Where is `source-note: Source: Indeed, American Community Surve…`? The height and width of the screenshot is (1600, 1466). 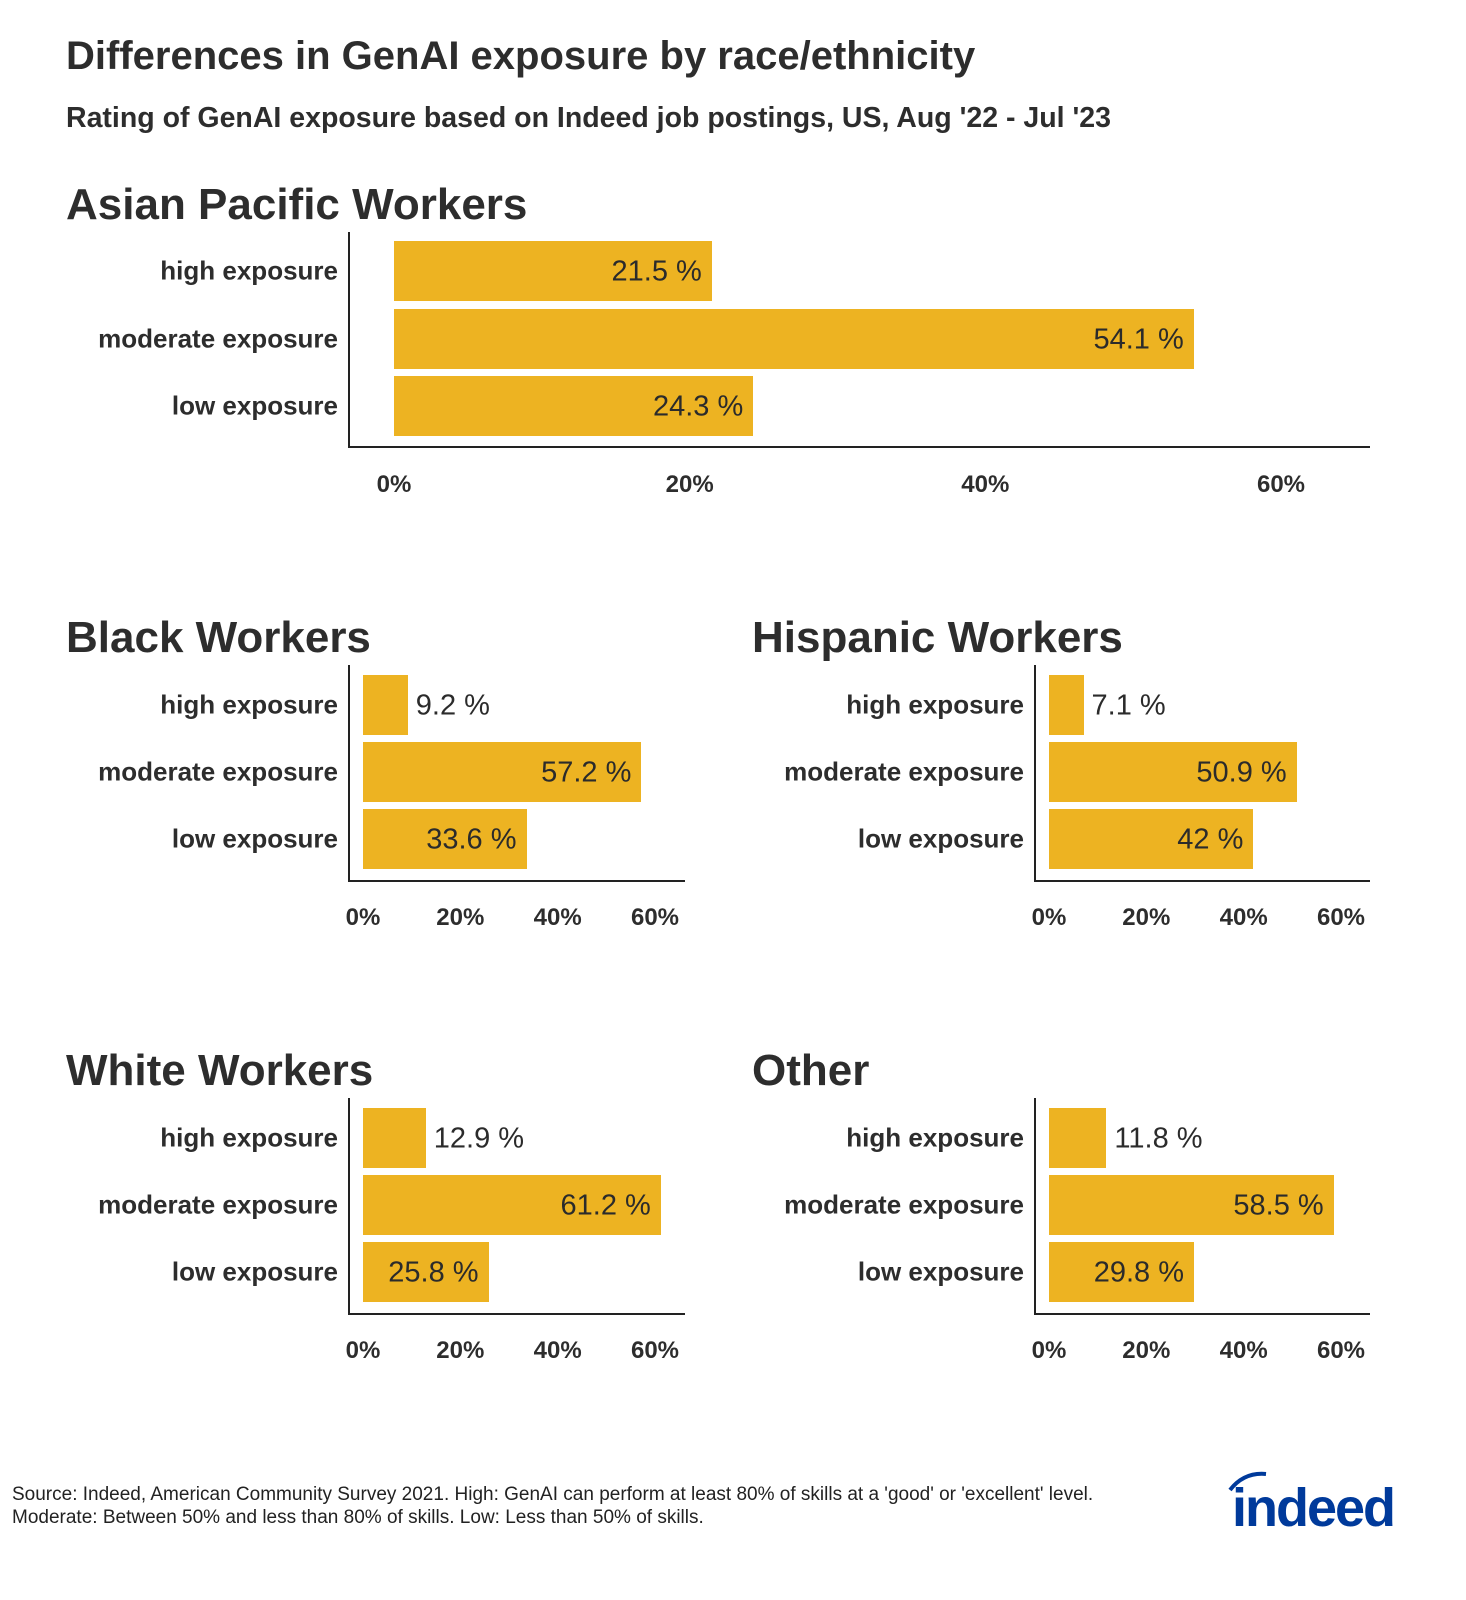 source-note: Source: Indeed, American Community Surve… is located at coordinates (553, 1506).